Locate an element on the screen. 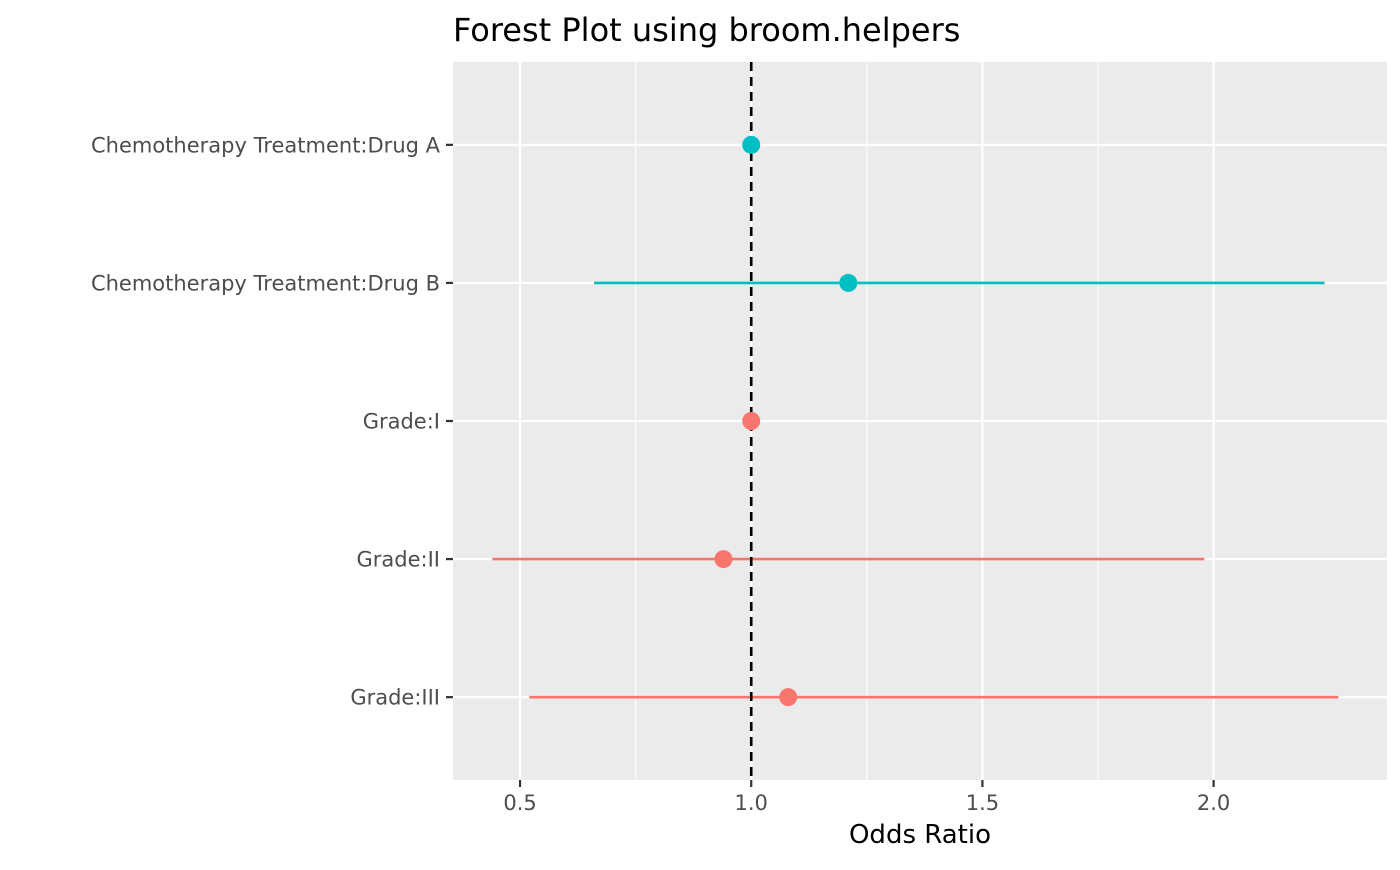 The width and height of the screenshot is (1400, 870). estimate-points is located at coordinates (786, 421).